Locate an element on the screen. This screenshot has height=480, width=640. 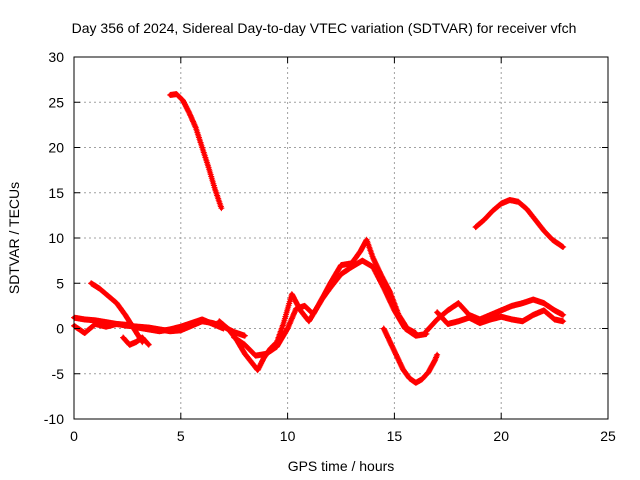
x-tick-label: 20 is located at coordinates (501, 436).